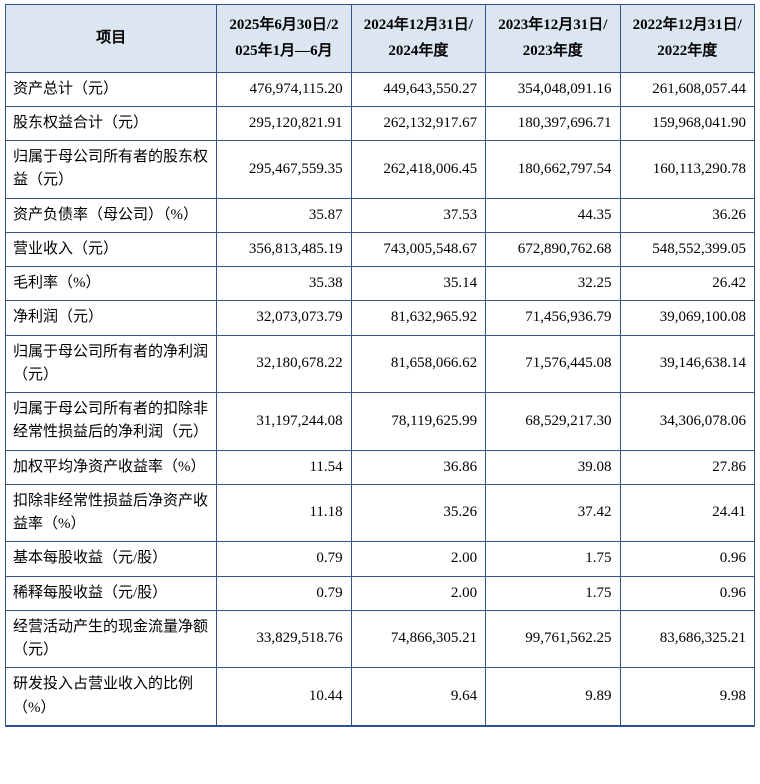 This screenshot has width=760, height=784. What do you see at coordinates (111, 639) in the screenshot?
I see `row-label: 经营活动产生的现金流量净额（元）` at bounding box center [111, 639].